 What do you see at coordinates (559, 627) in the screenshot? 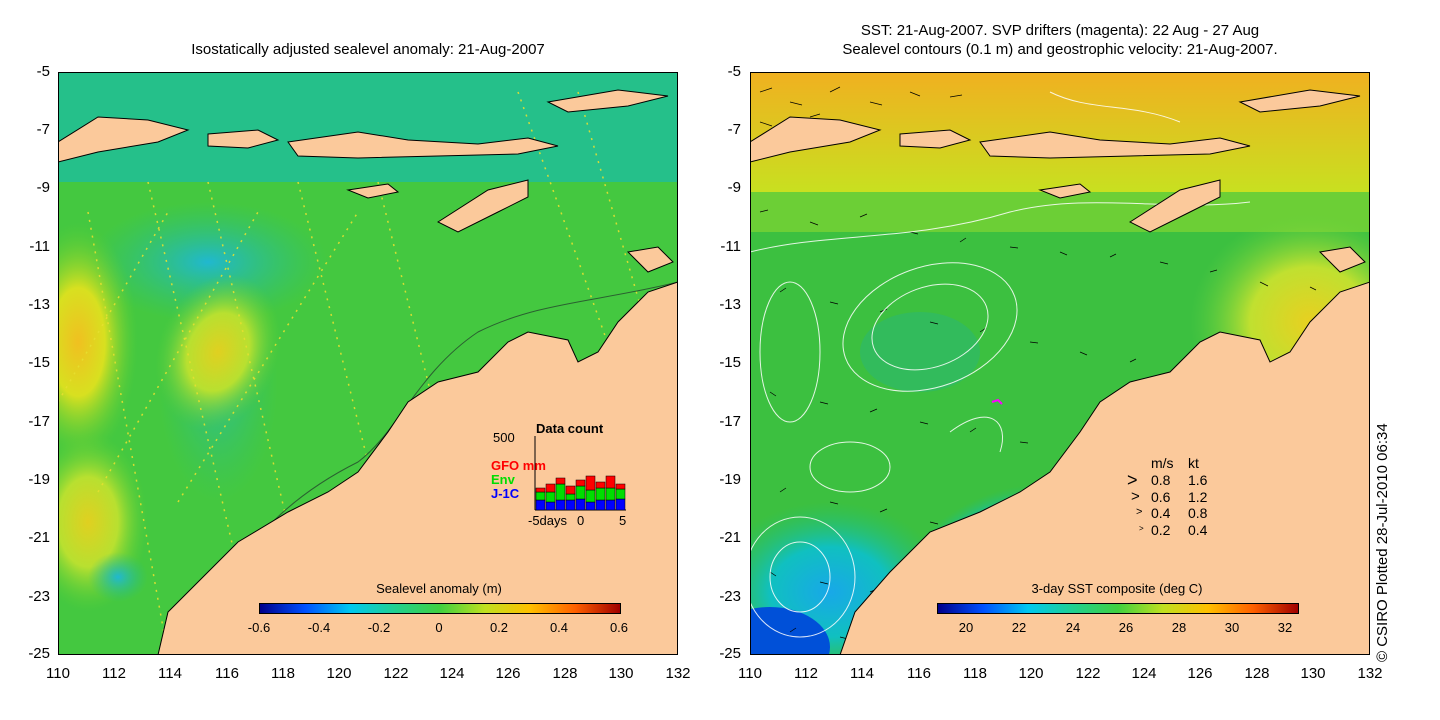
I see `colorbar-tick: 0.4` at bounding box center [559, 627].